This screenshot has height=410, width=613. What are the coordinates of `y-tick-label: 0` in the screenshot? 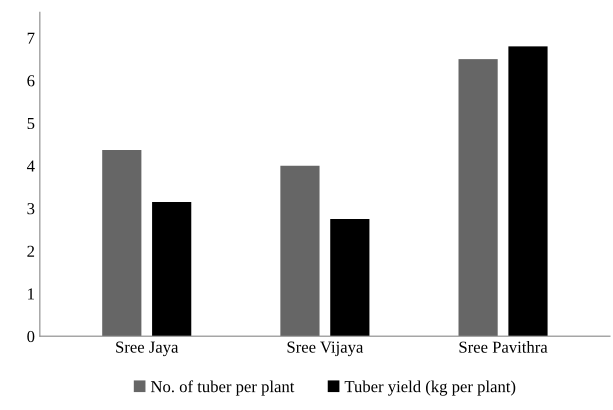 It's located at (30, 336).